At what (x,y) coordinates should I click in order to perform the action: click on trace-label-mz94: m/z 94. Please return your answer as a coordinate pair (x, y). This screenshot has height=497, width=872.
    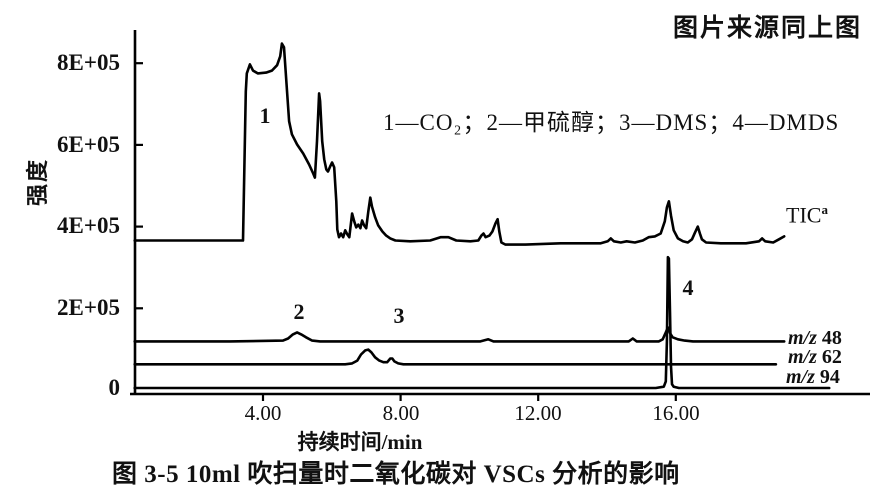
    Looking at the image, I should click on (813, 377).